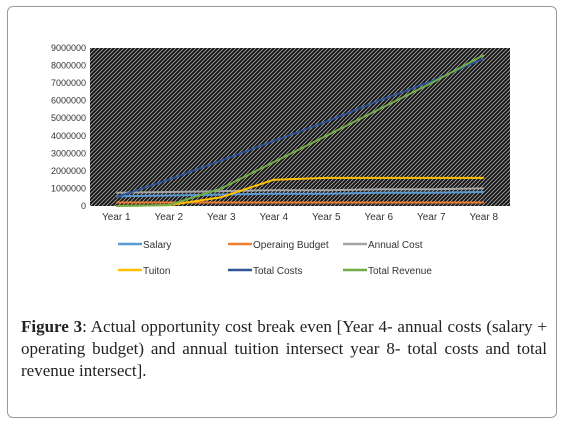 The width and height of the screenshot is (564, 424). Describe the element at coordinates (68, 118) in the screenshot. I see `y-tick-label: 5000000` at that location.